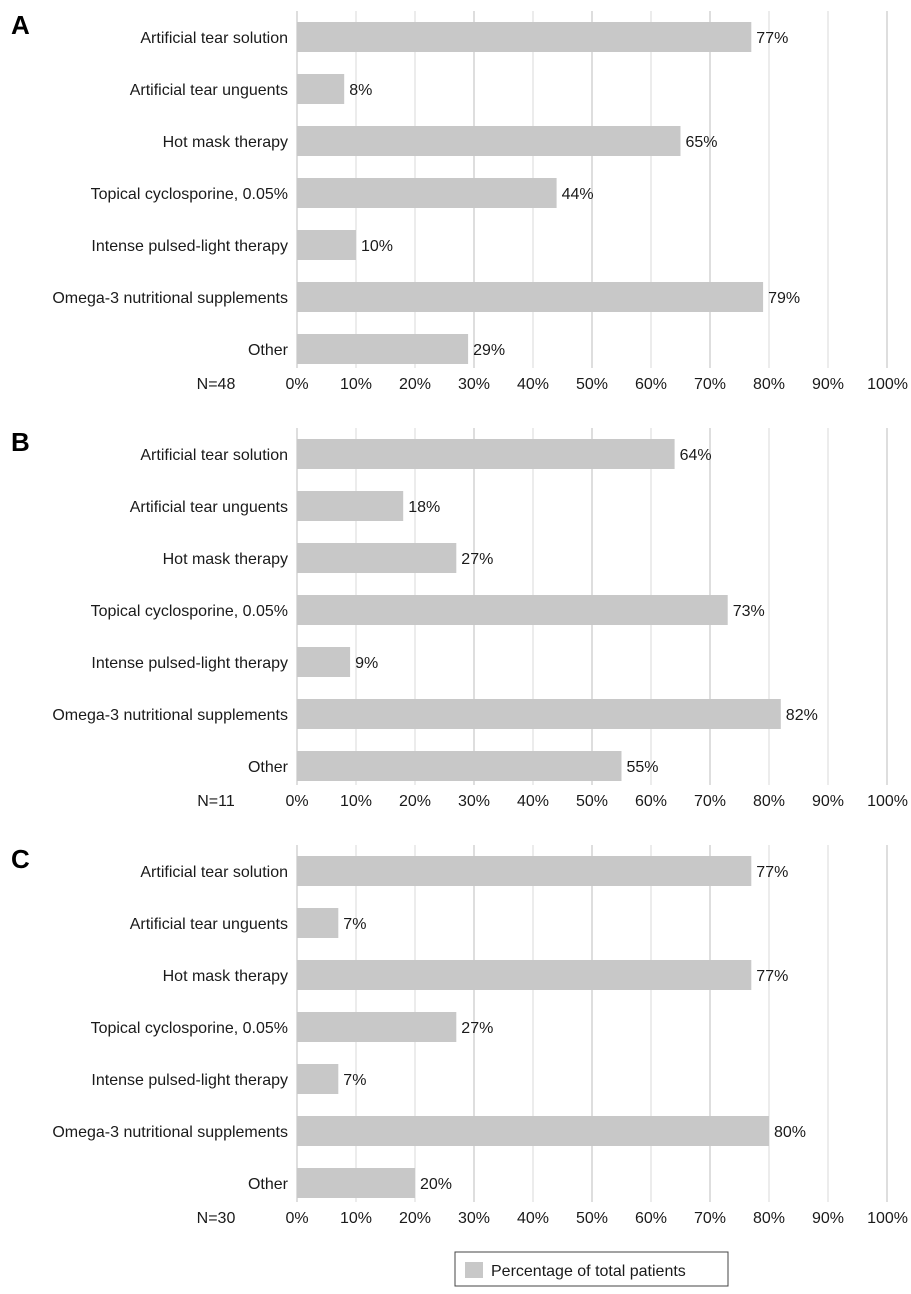 This screenshot has width=911, height=1294. I want to click on legend-label: Percentage of total patients, so click(588, 1271).